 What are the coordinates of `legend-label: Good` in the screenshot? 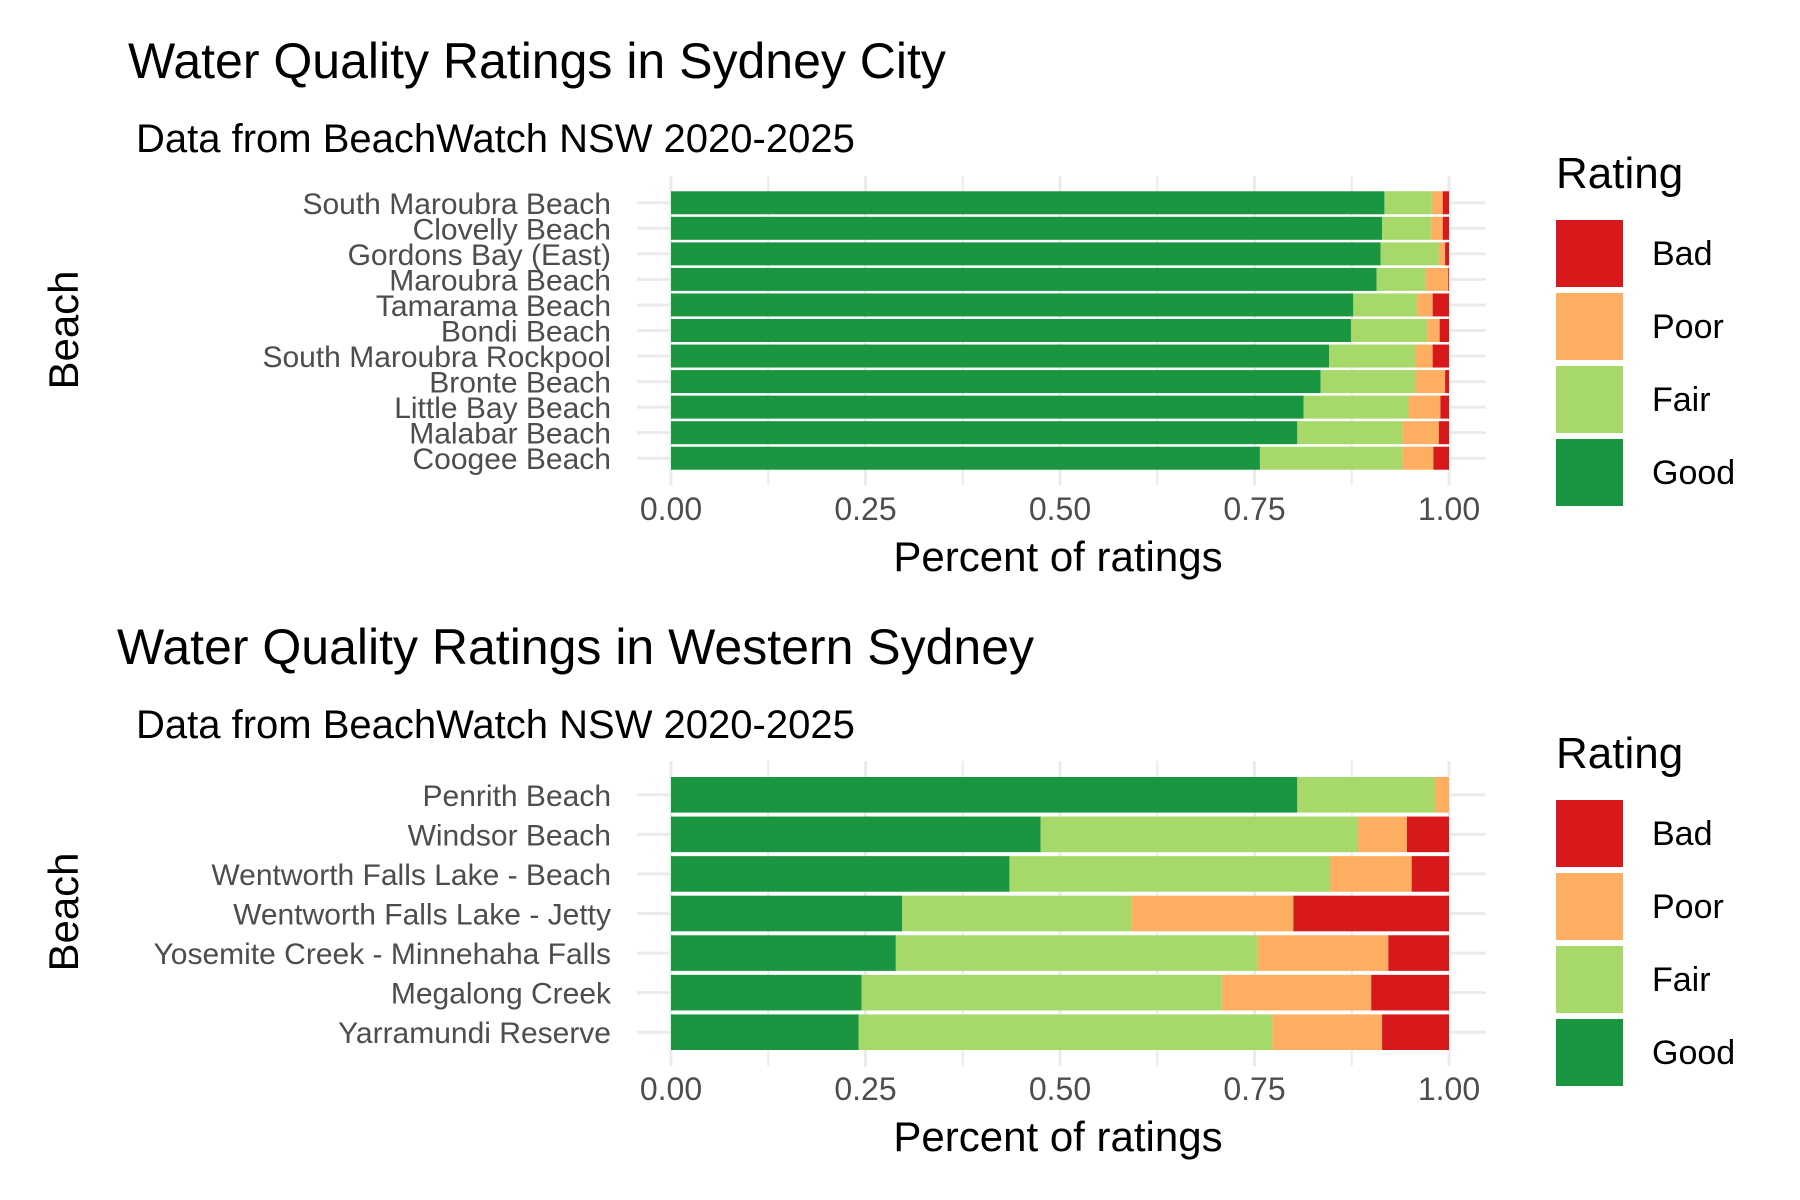 It's located at (1693, 473).